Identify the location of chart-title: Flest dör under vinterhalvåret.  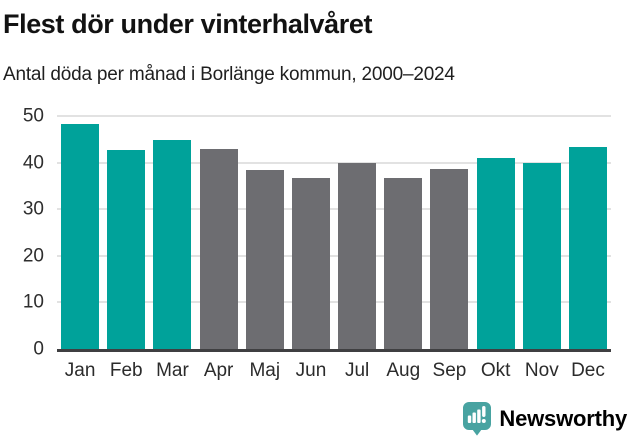
(188, 24).